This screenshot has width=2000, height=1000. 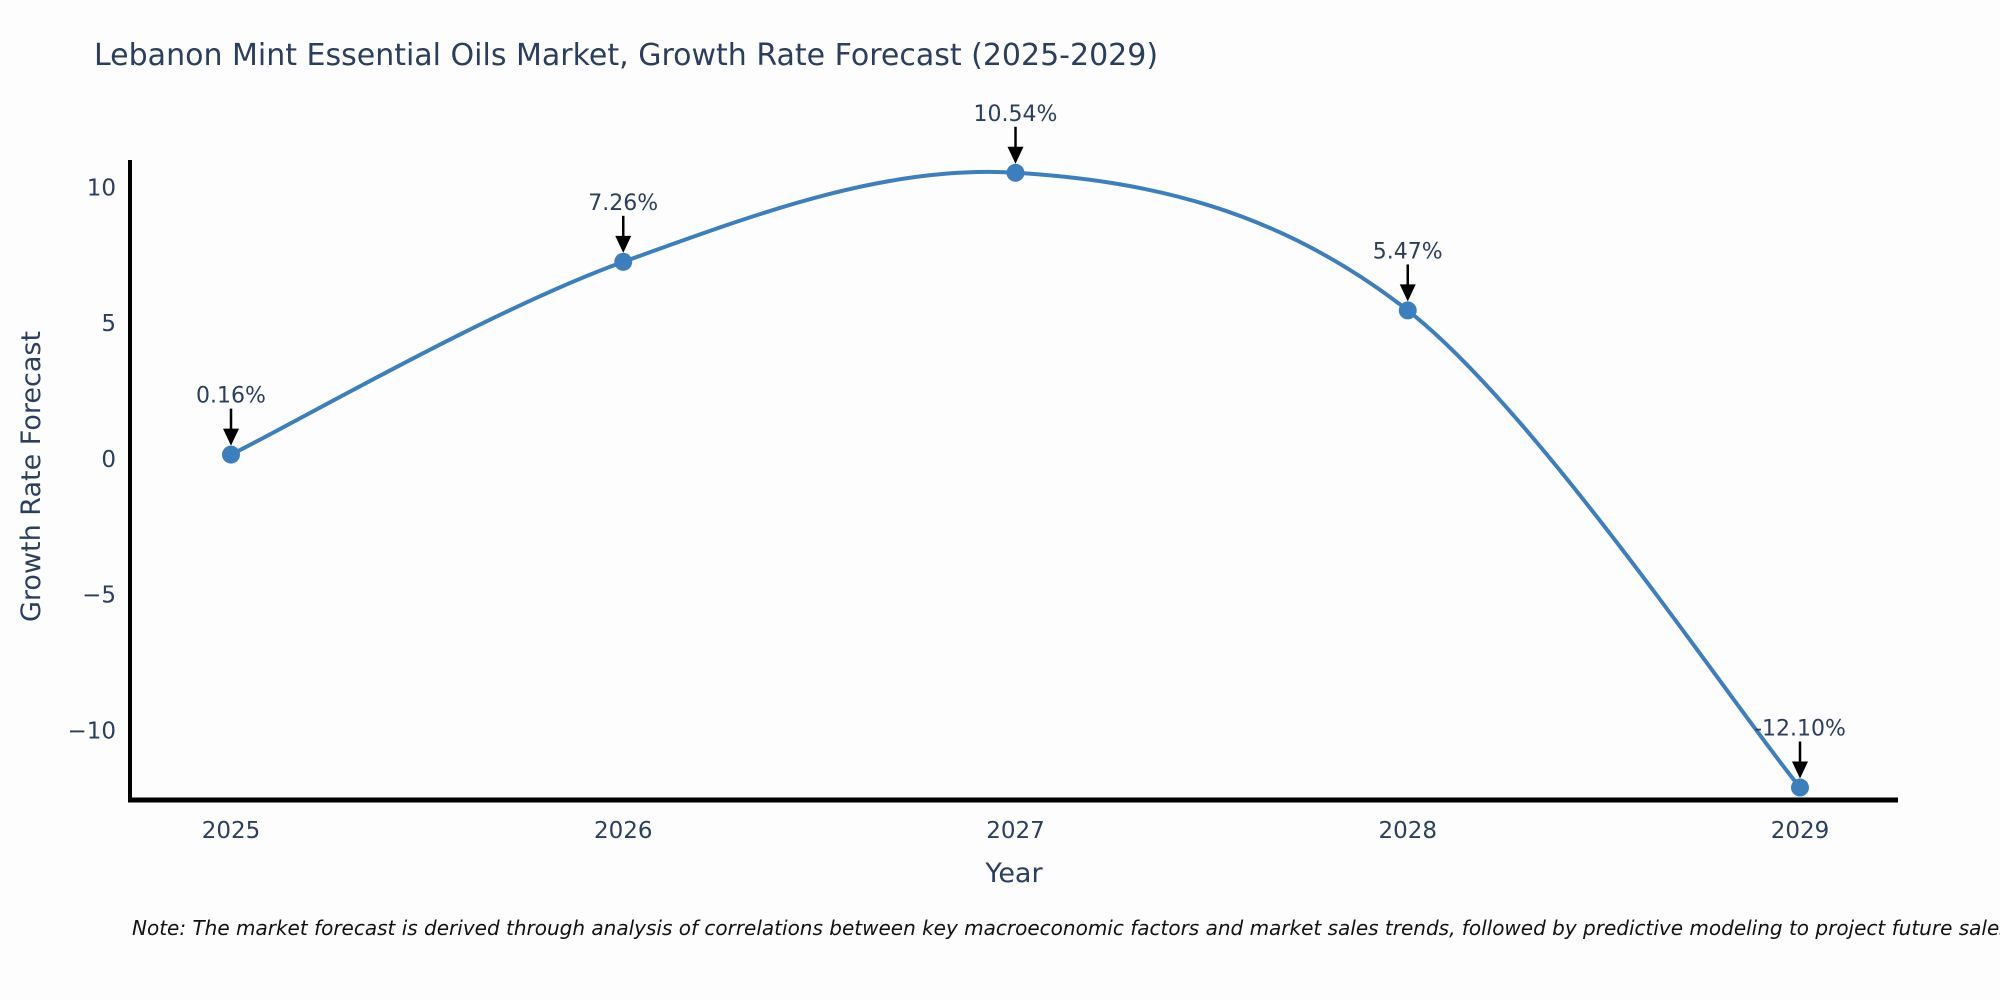 I want to click on y-tick-label: 10, so click(x=101, y=188).